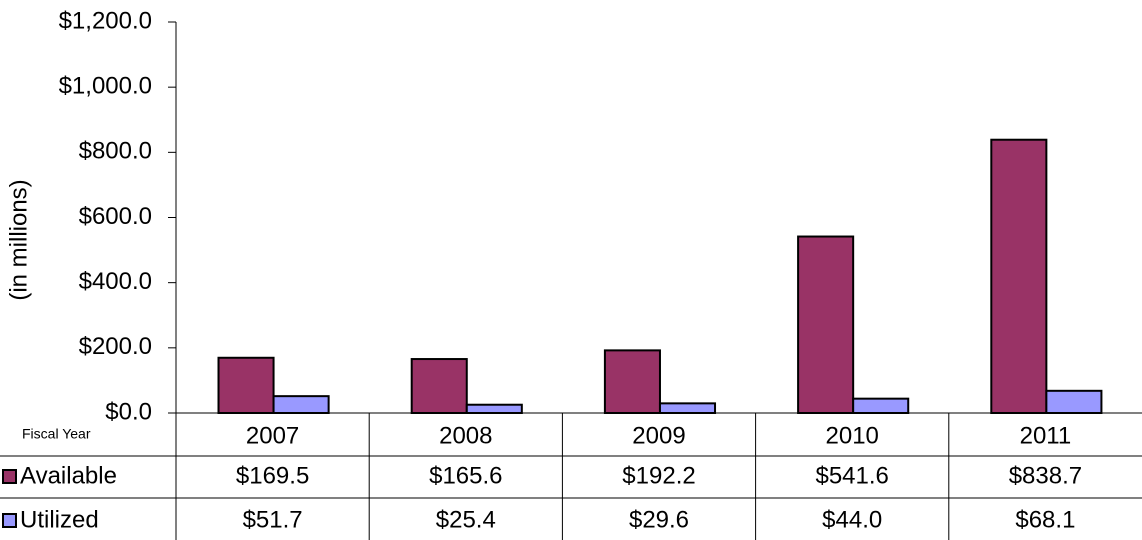  Describe the element at coordinates (658, 435) in the screenshot. I see `x-tick-label: 2009` at that location.